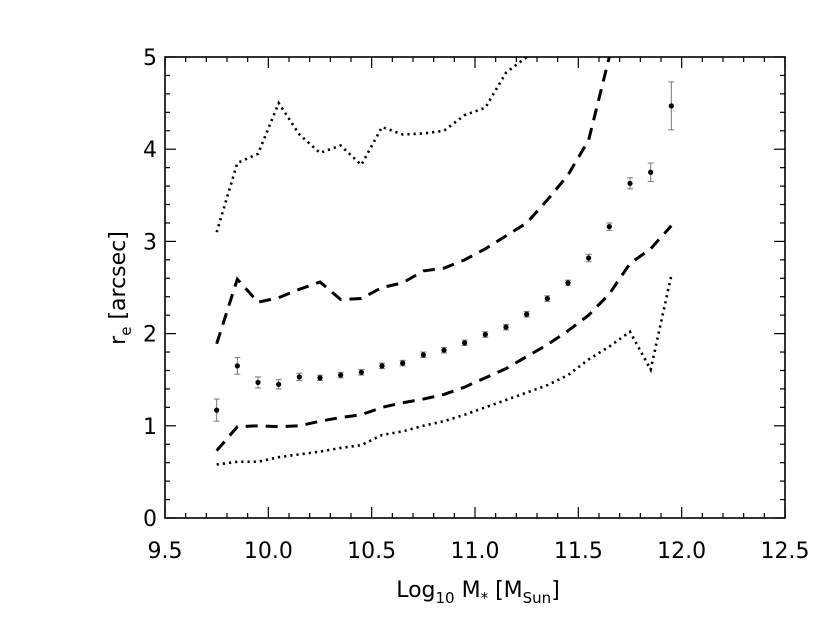 This screenshot has height=624, width=830. What do you see at coordinates (150, 335) in the screenshot?
I see `y-tick-label: 2` at bounding box center [150, 335].